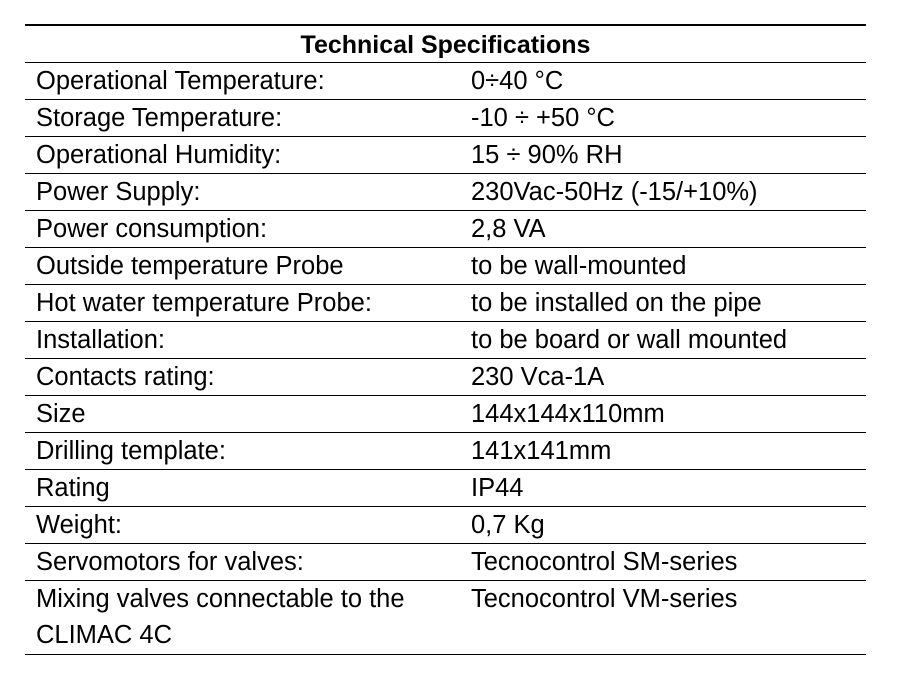 The image size is (900, 682). I want to click on spec-value: 2,8 VA, so click(663, 229).